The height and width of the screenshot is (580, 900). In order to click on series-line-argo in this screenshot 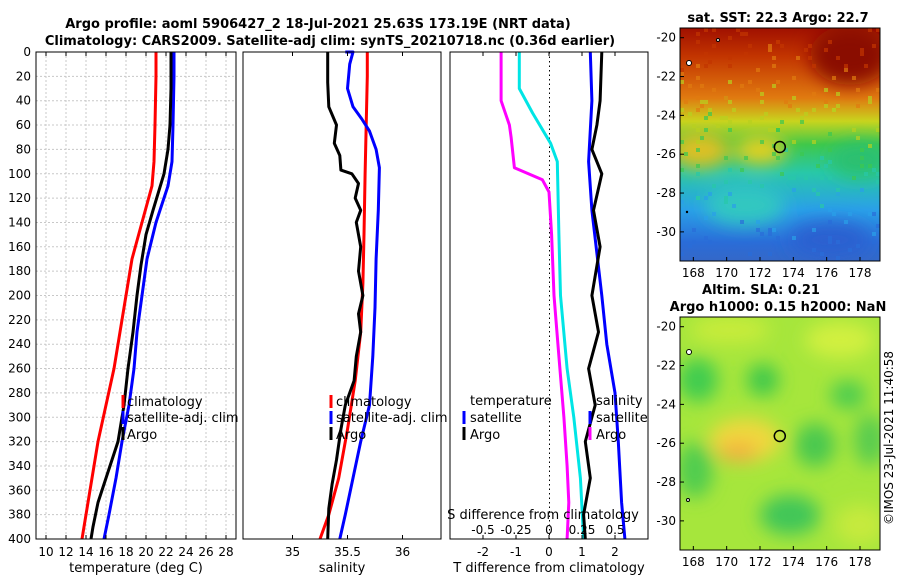, I will do `click(593, 295)`.